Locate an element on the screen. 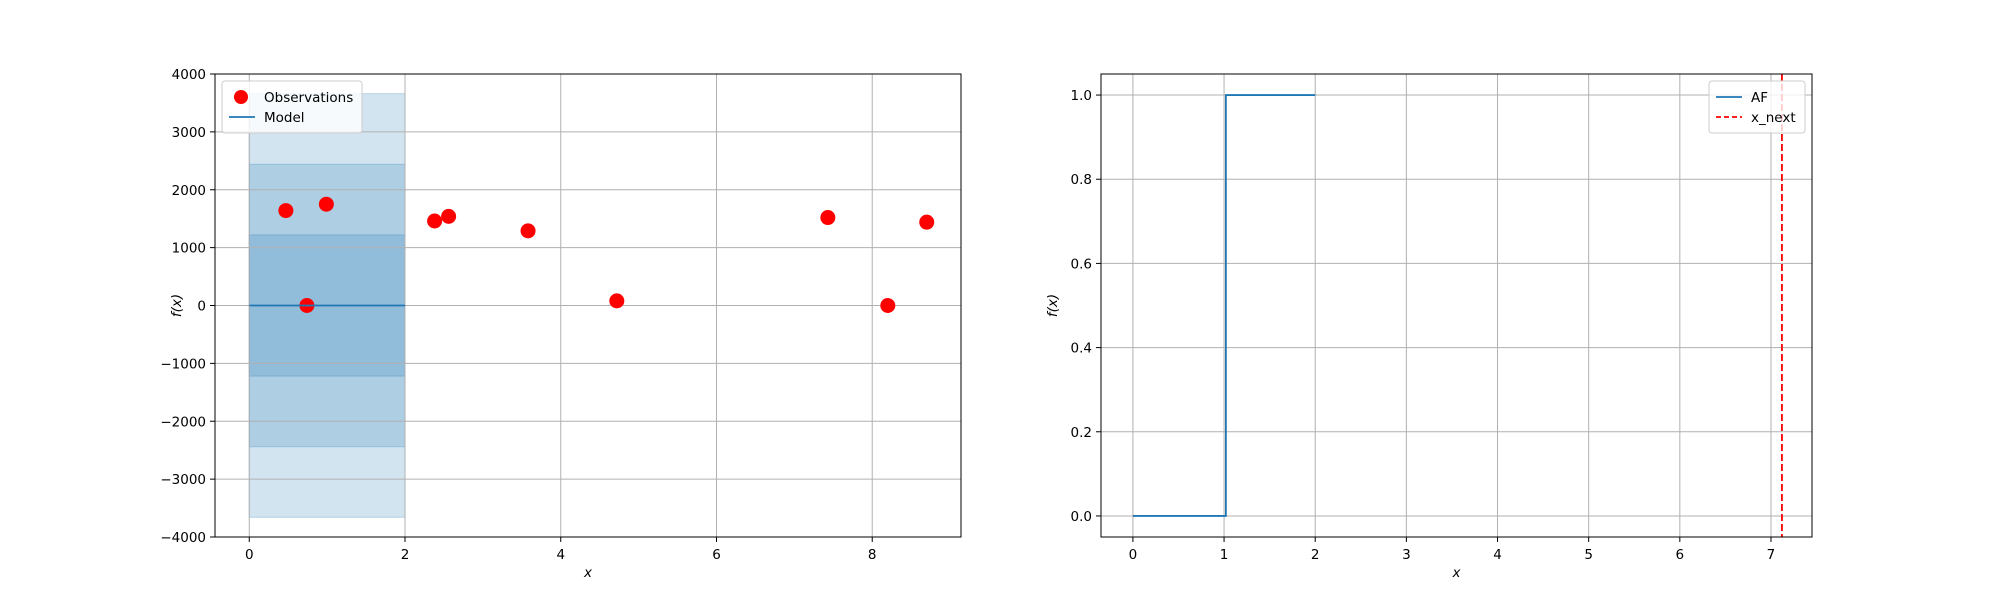 This screenshot has height=604, width=2000. x-tick-label: 8 is located at coordinates (872, 555).